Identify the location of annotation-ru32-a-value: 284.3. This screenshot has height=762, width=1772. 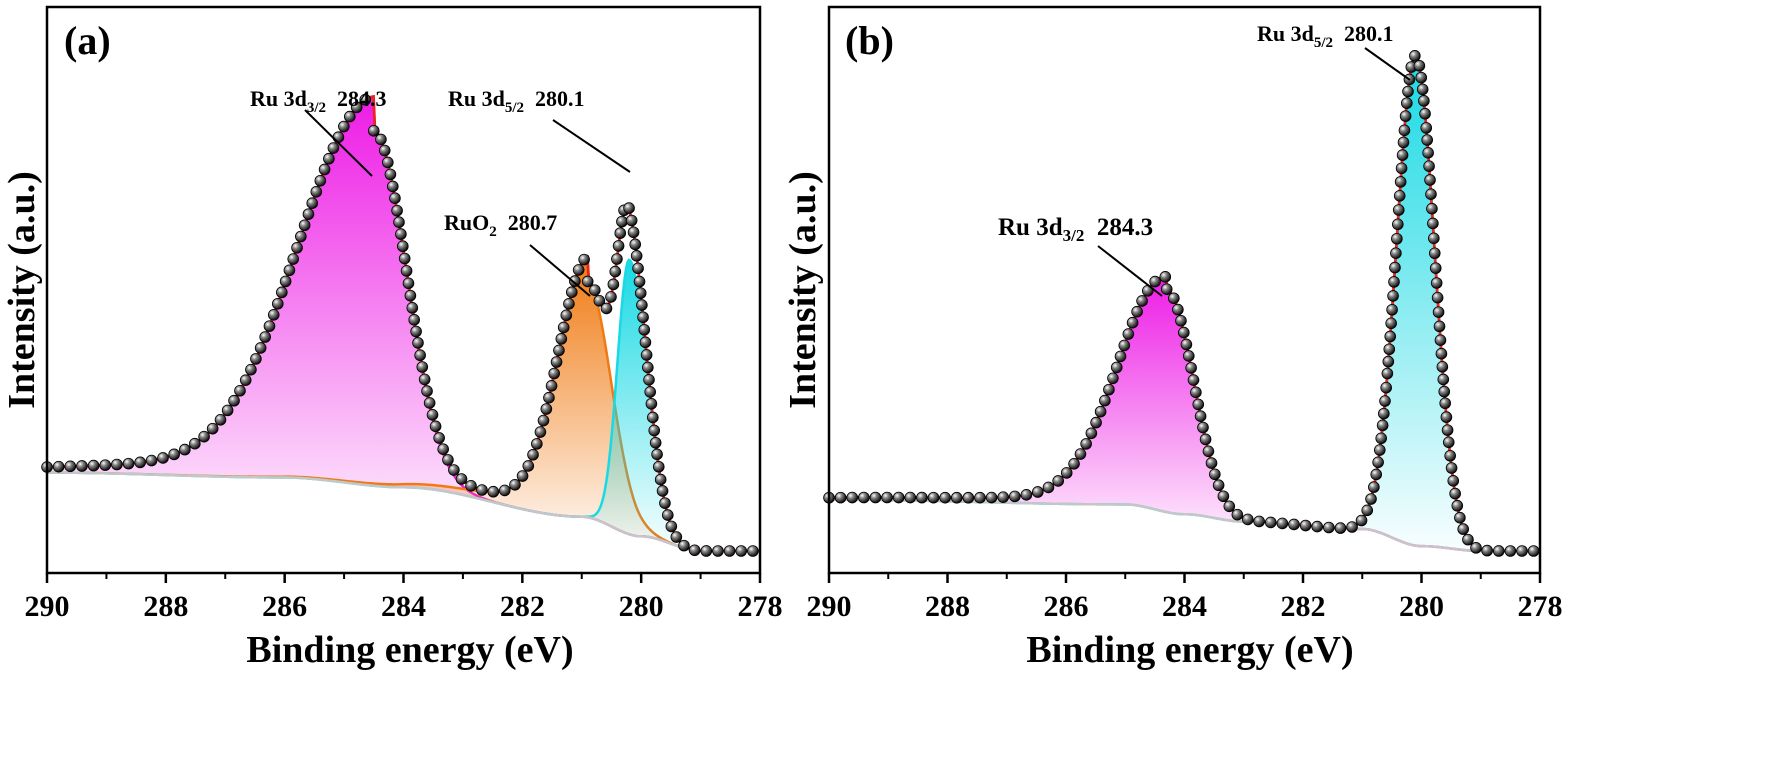
(356, 98).